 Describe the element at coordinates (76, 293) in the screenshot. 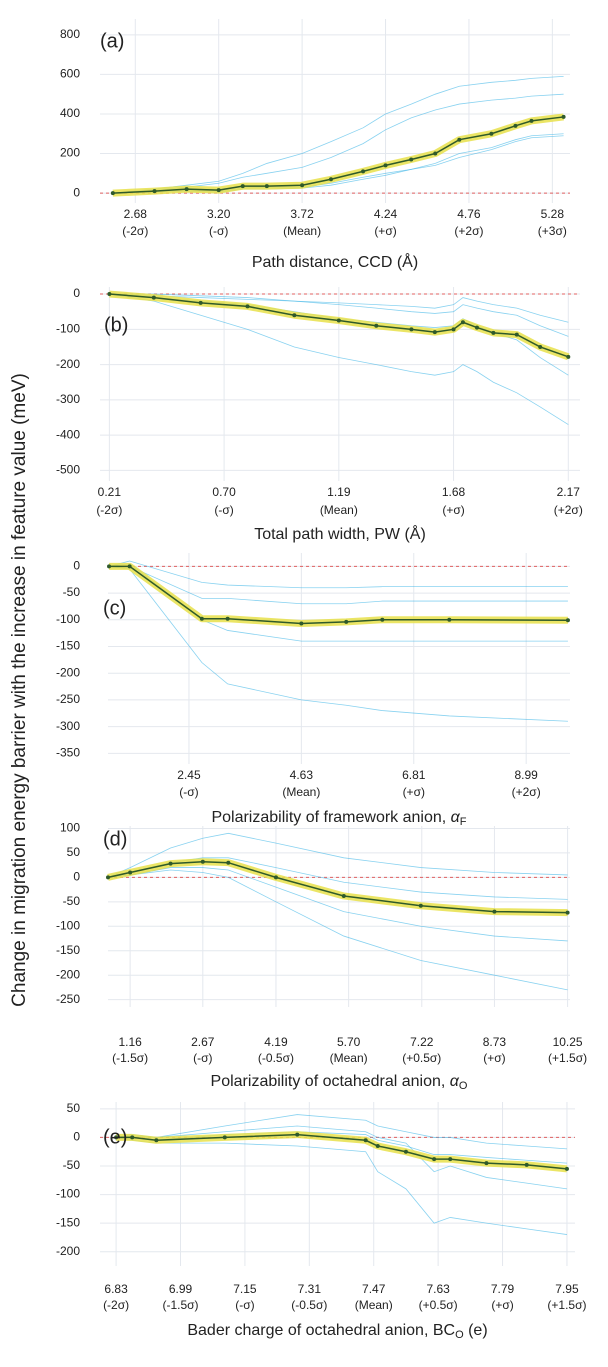

I see `y-tick-label: 0` at that location.